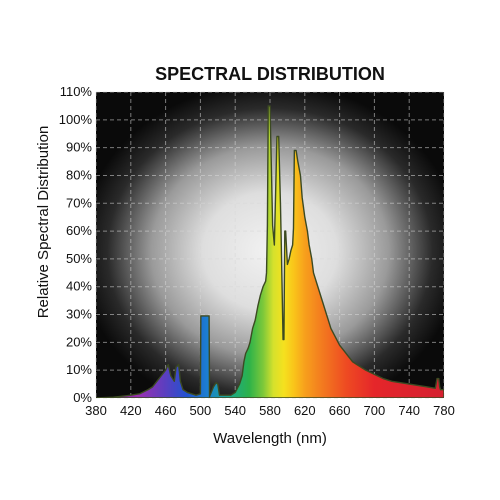  What do you see at coordinates (79, 202) in the screenshot?
I see `y-tick-label: 70%` at bounding box center [79, 202].